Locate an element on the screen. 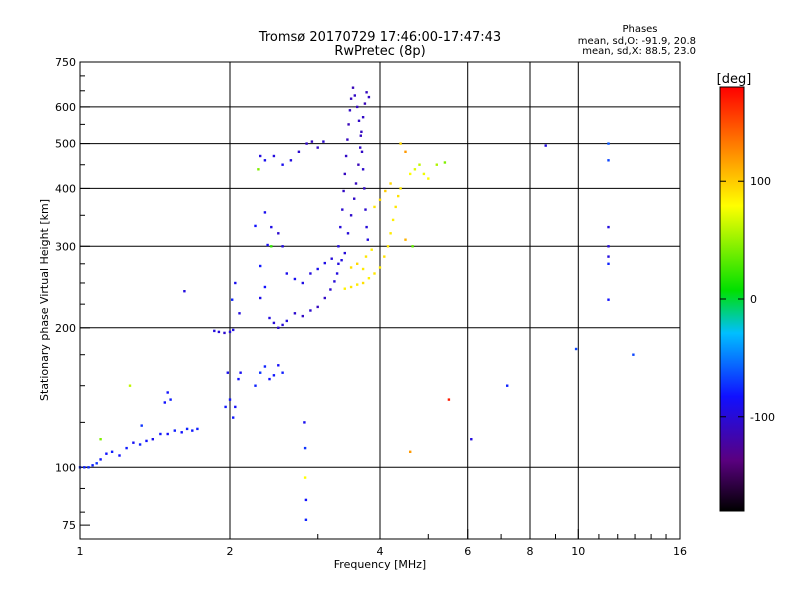 The width and height of the screenshot is (800, 600). y-tick-label: 500 is located at coordinates (65, 144).